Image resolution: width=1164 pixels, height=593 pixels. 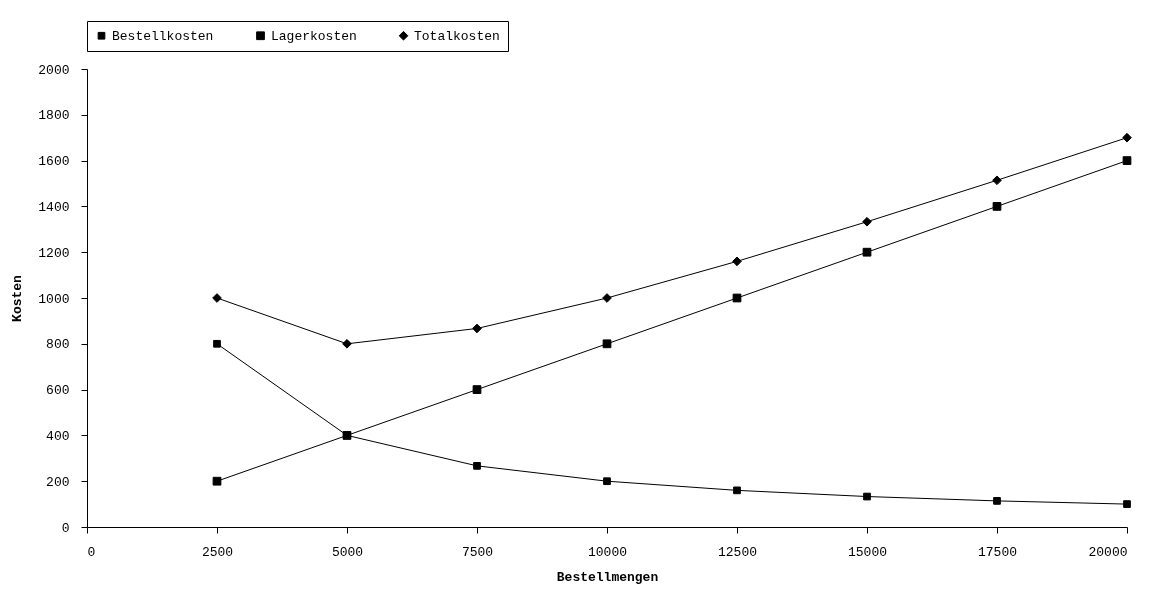 I want to click on x-tick-label: 5000, so click(x=347, y=552).